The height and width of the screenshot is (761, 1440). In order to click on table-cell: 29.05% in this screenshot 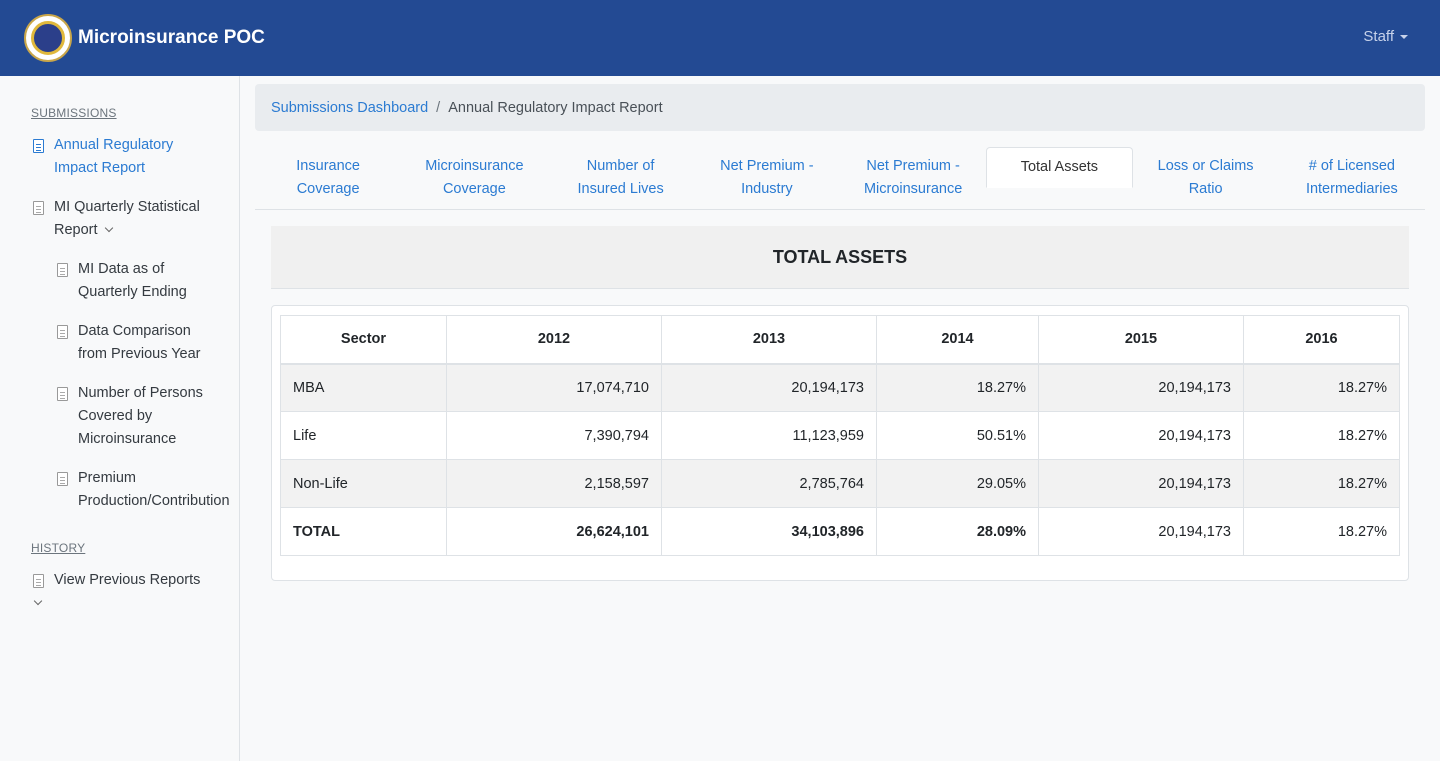, I will do `click(957, 483)`.